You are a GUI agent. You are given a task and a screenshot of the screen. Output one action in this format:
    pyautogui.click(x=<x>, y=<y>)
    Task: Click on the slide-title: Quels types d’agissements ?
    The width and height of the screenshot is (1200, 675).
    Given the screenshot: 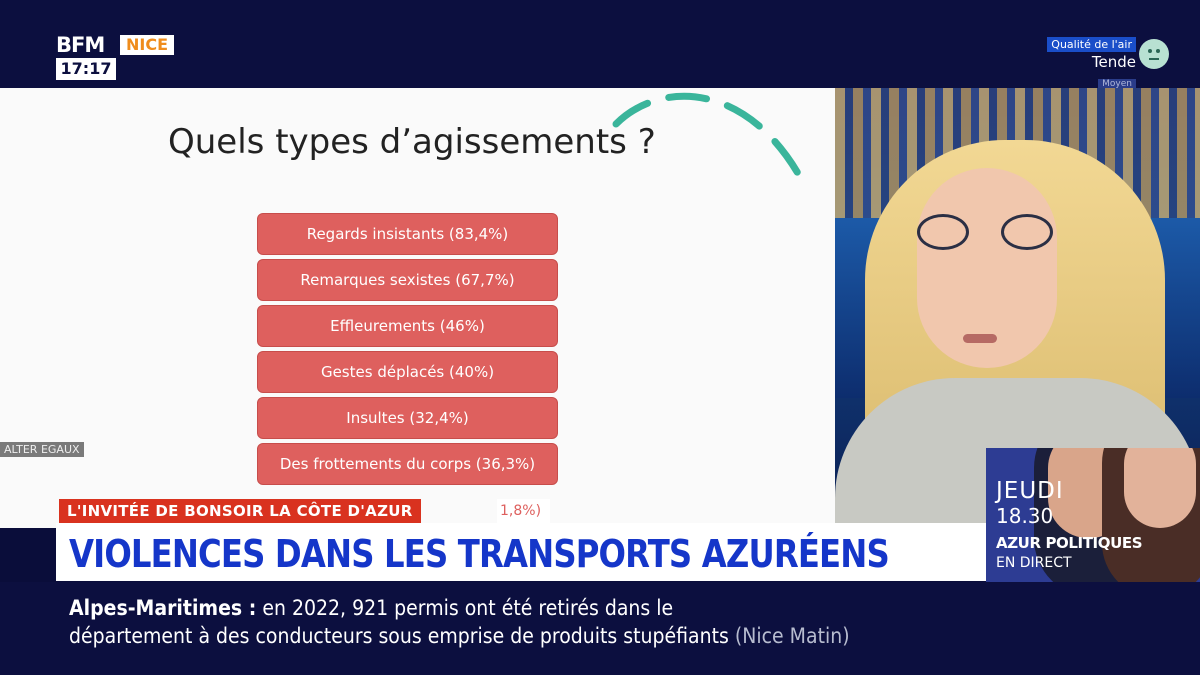 What is the action you would take?
    pyautogui.click(x=412, y=142)
    